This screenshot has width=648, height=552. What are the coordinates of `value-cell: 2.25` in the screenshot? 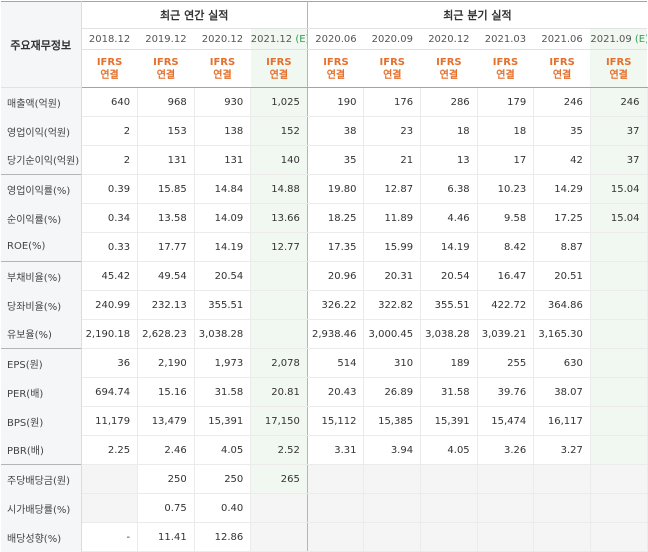 It's located at (110, 450).